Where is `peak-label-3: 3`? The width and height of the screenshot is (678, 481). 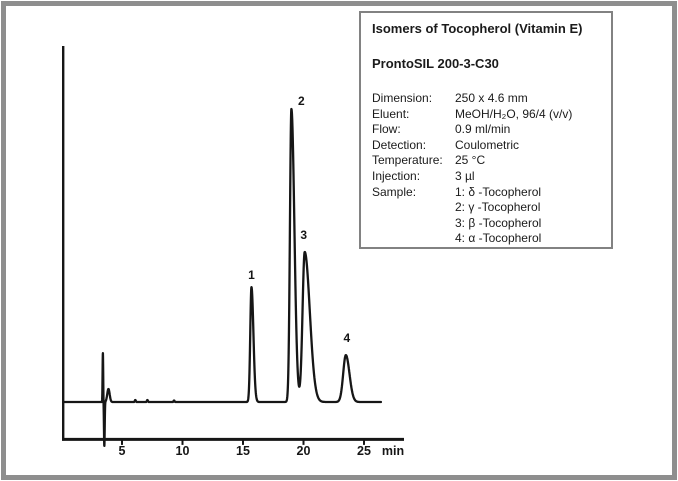
peak-label-3: 3 is located at coordinates (303, 235).